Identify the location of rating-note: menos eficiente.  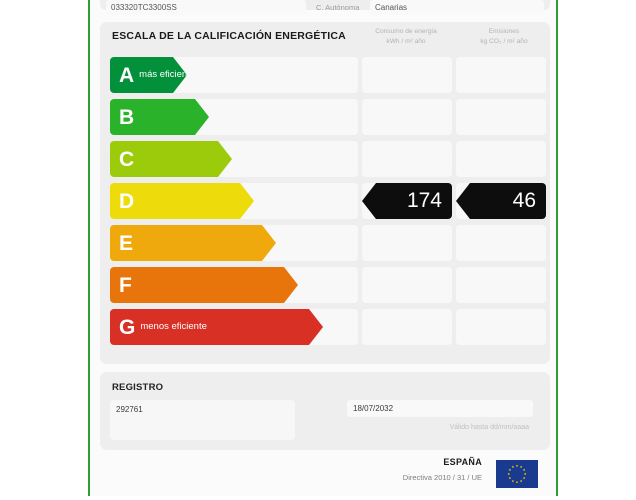
(173, 326).